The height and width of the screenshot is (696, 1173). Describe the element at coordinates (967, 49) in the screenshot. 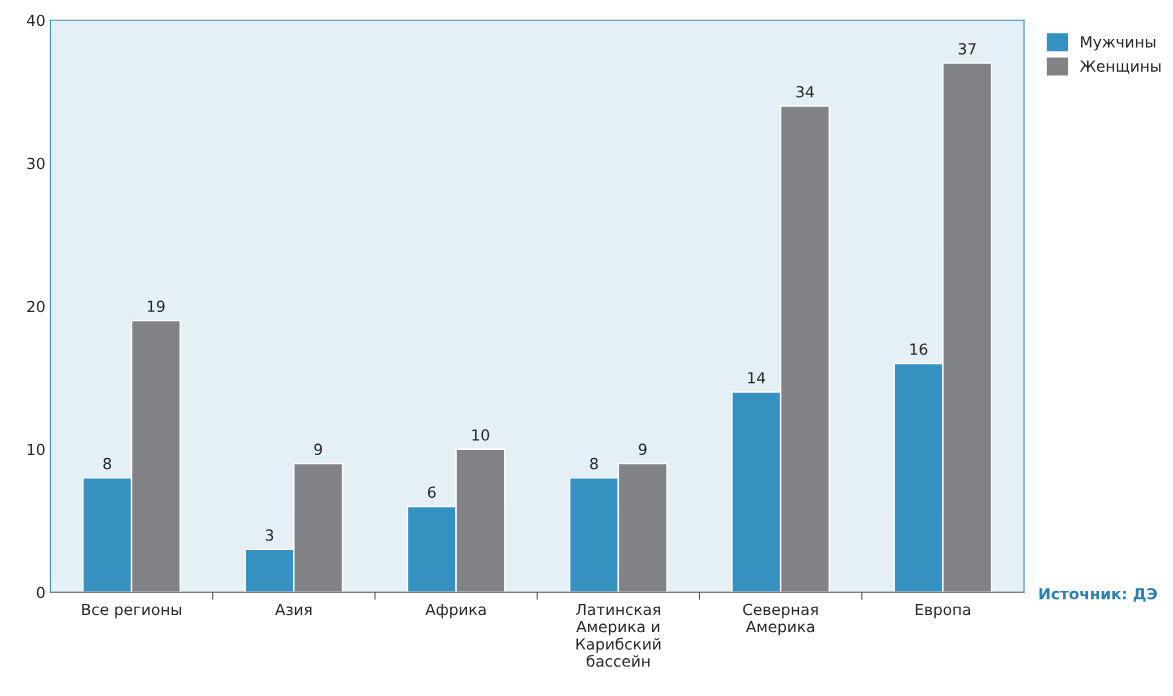

I see `data-label: 37` at that location.